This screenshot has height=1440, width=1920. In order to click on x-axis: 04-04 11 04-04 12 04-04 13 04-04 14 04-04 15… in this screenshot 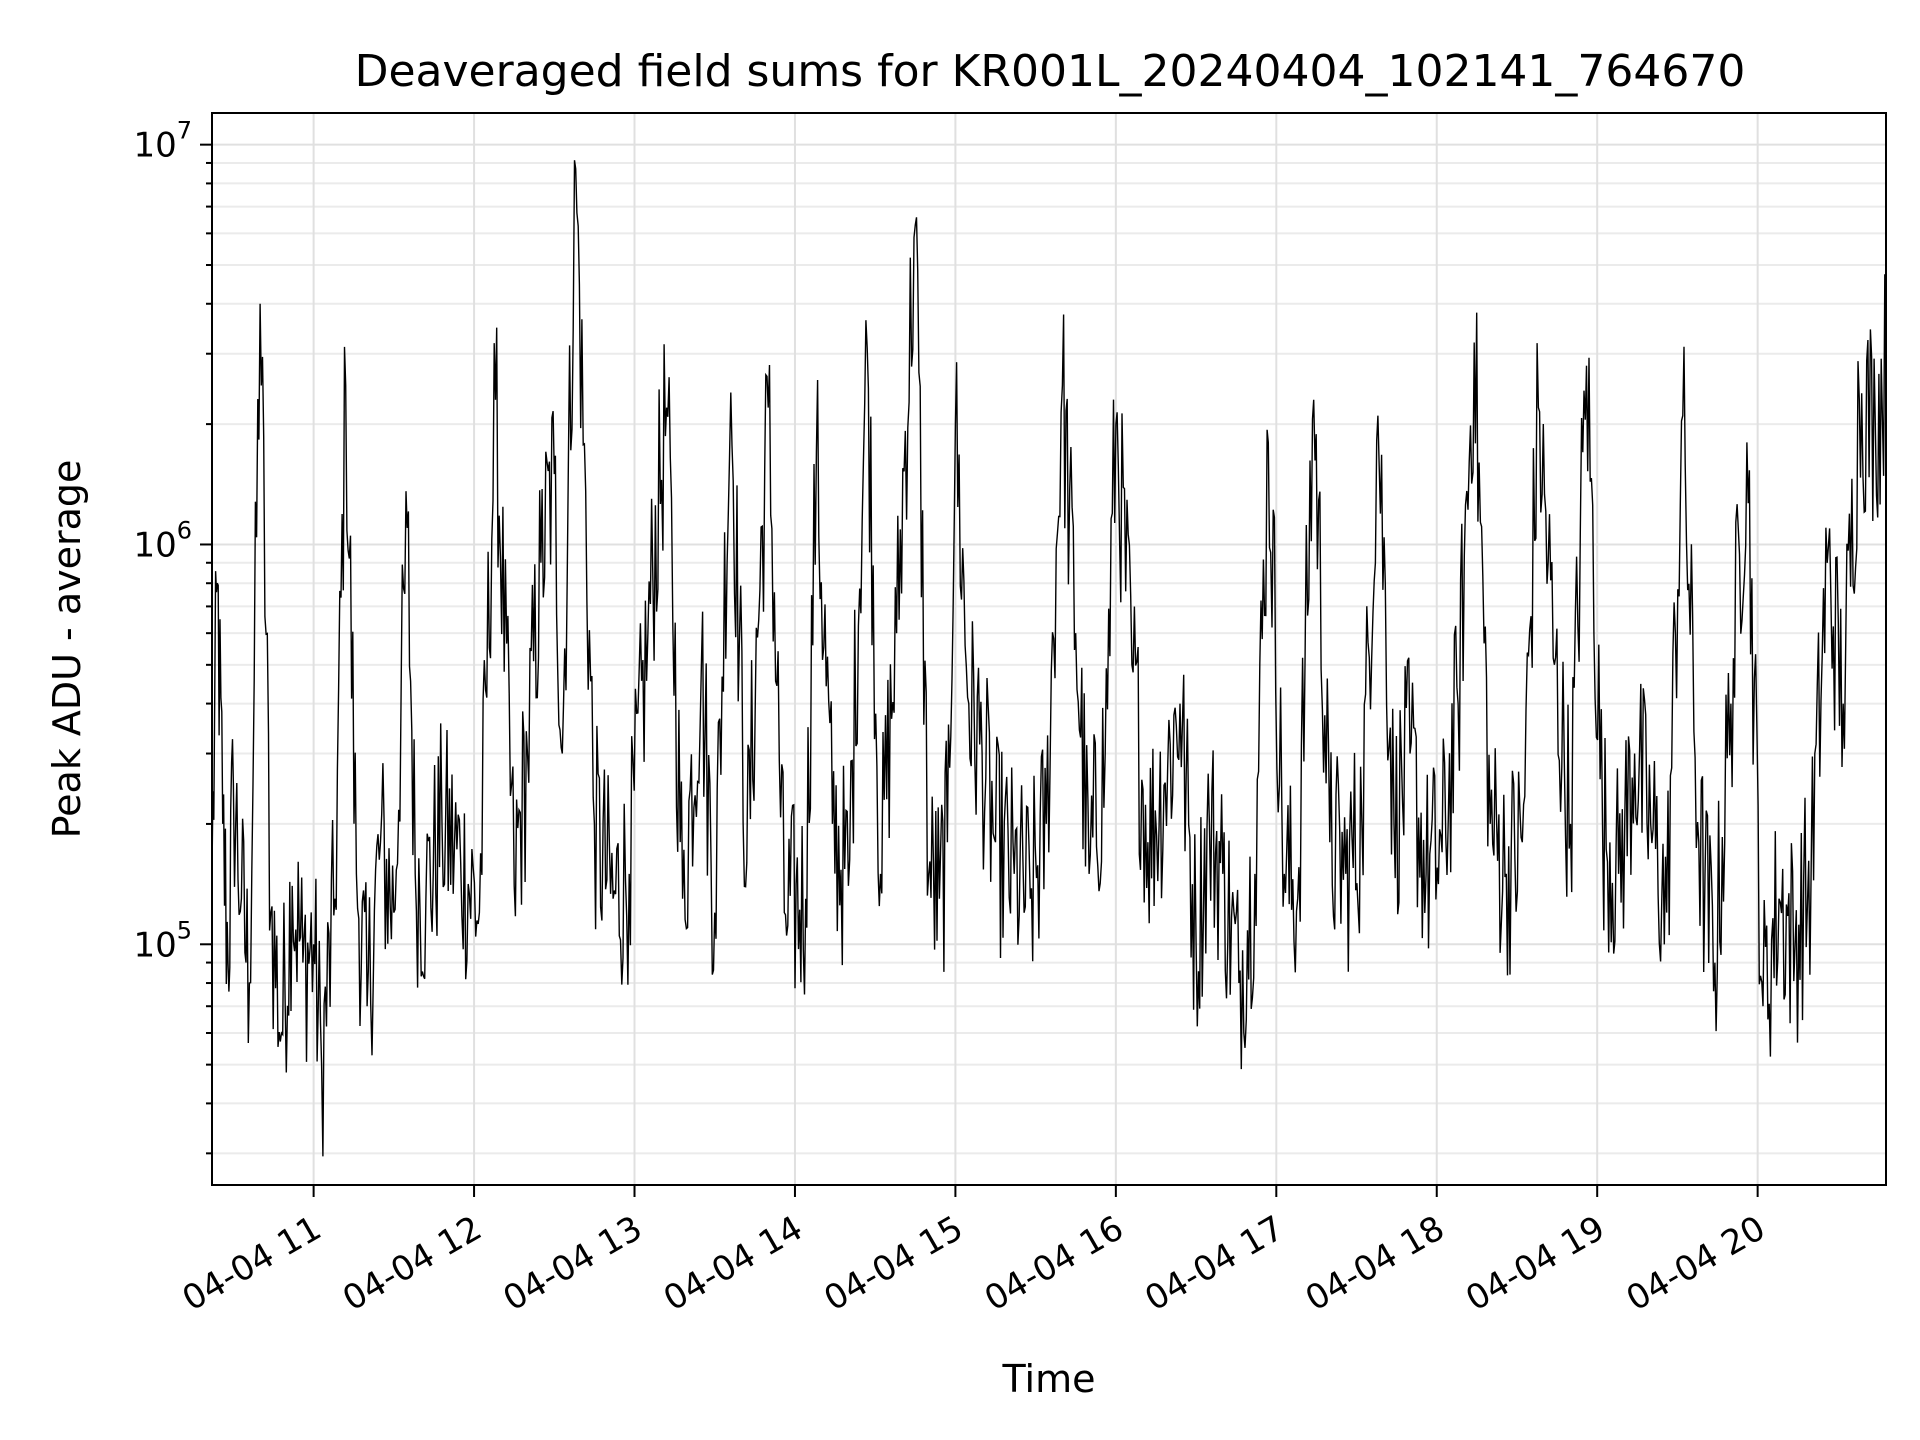, I will do `click(974, 1252)`.